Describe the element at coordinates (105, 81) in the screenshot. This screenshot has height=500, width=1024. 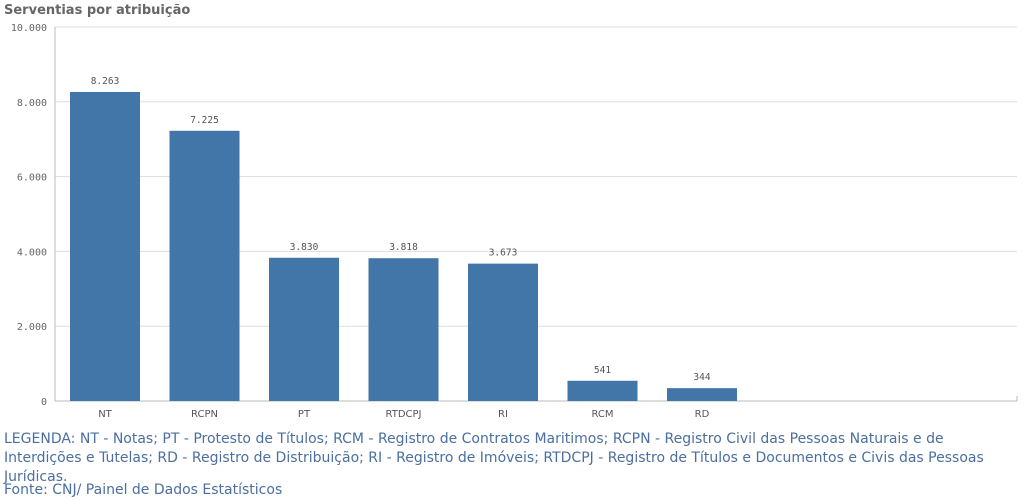
I see `data-label: 8.263` at that location.